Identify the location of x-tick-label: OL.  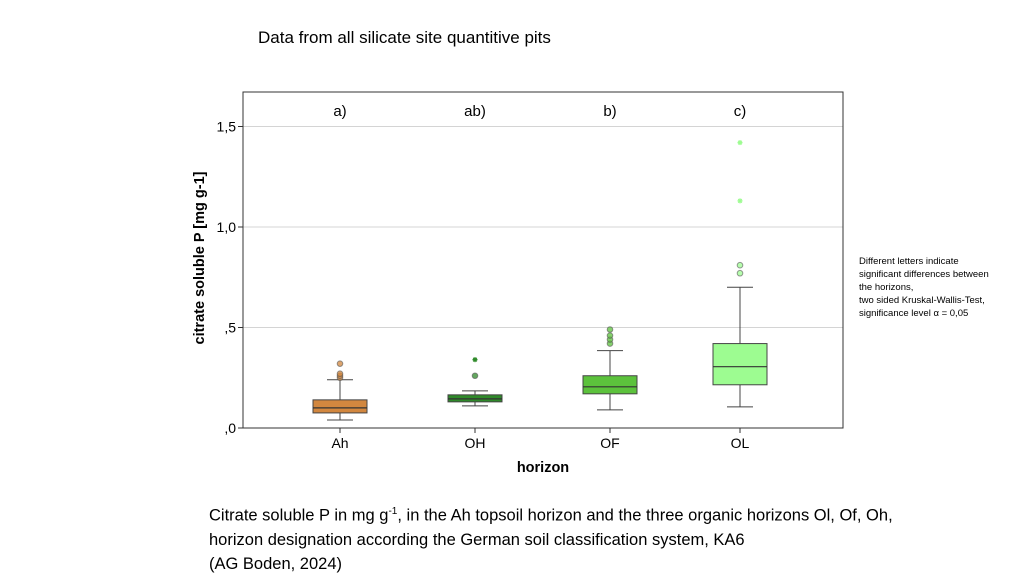
(740, 443).